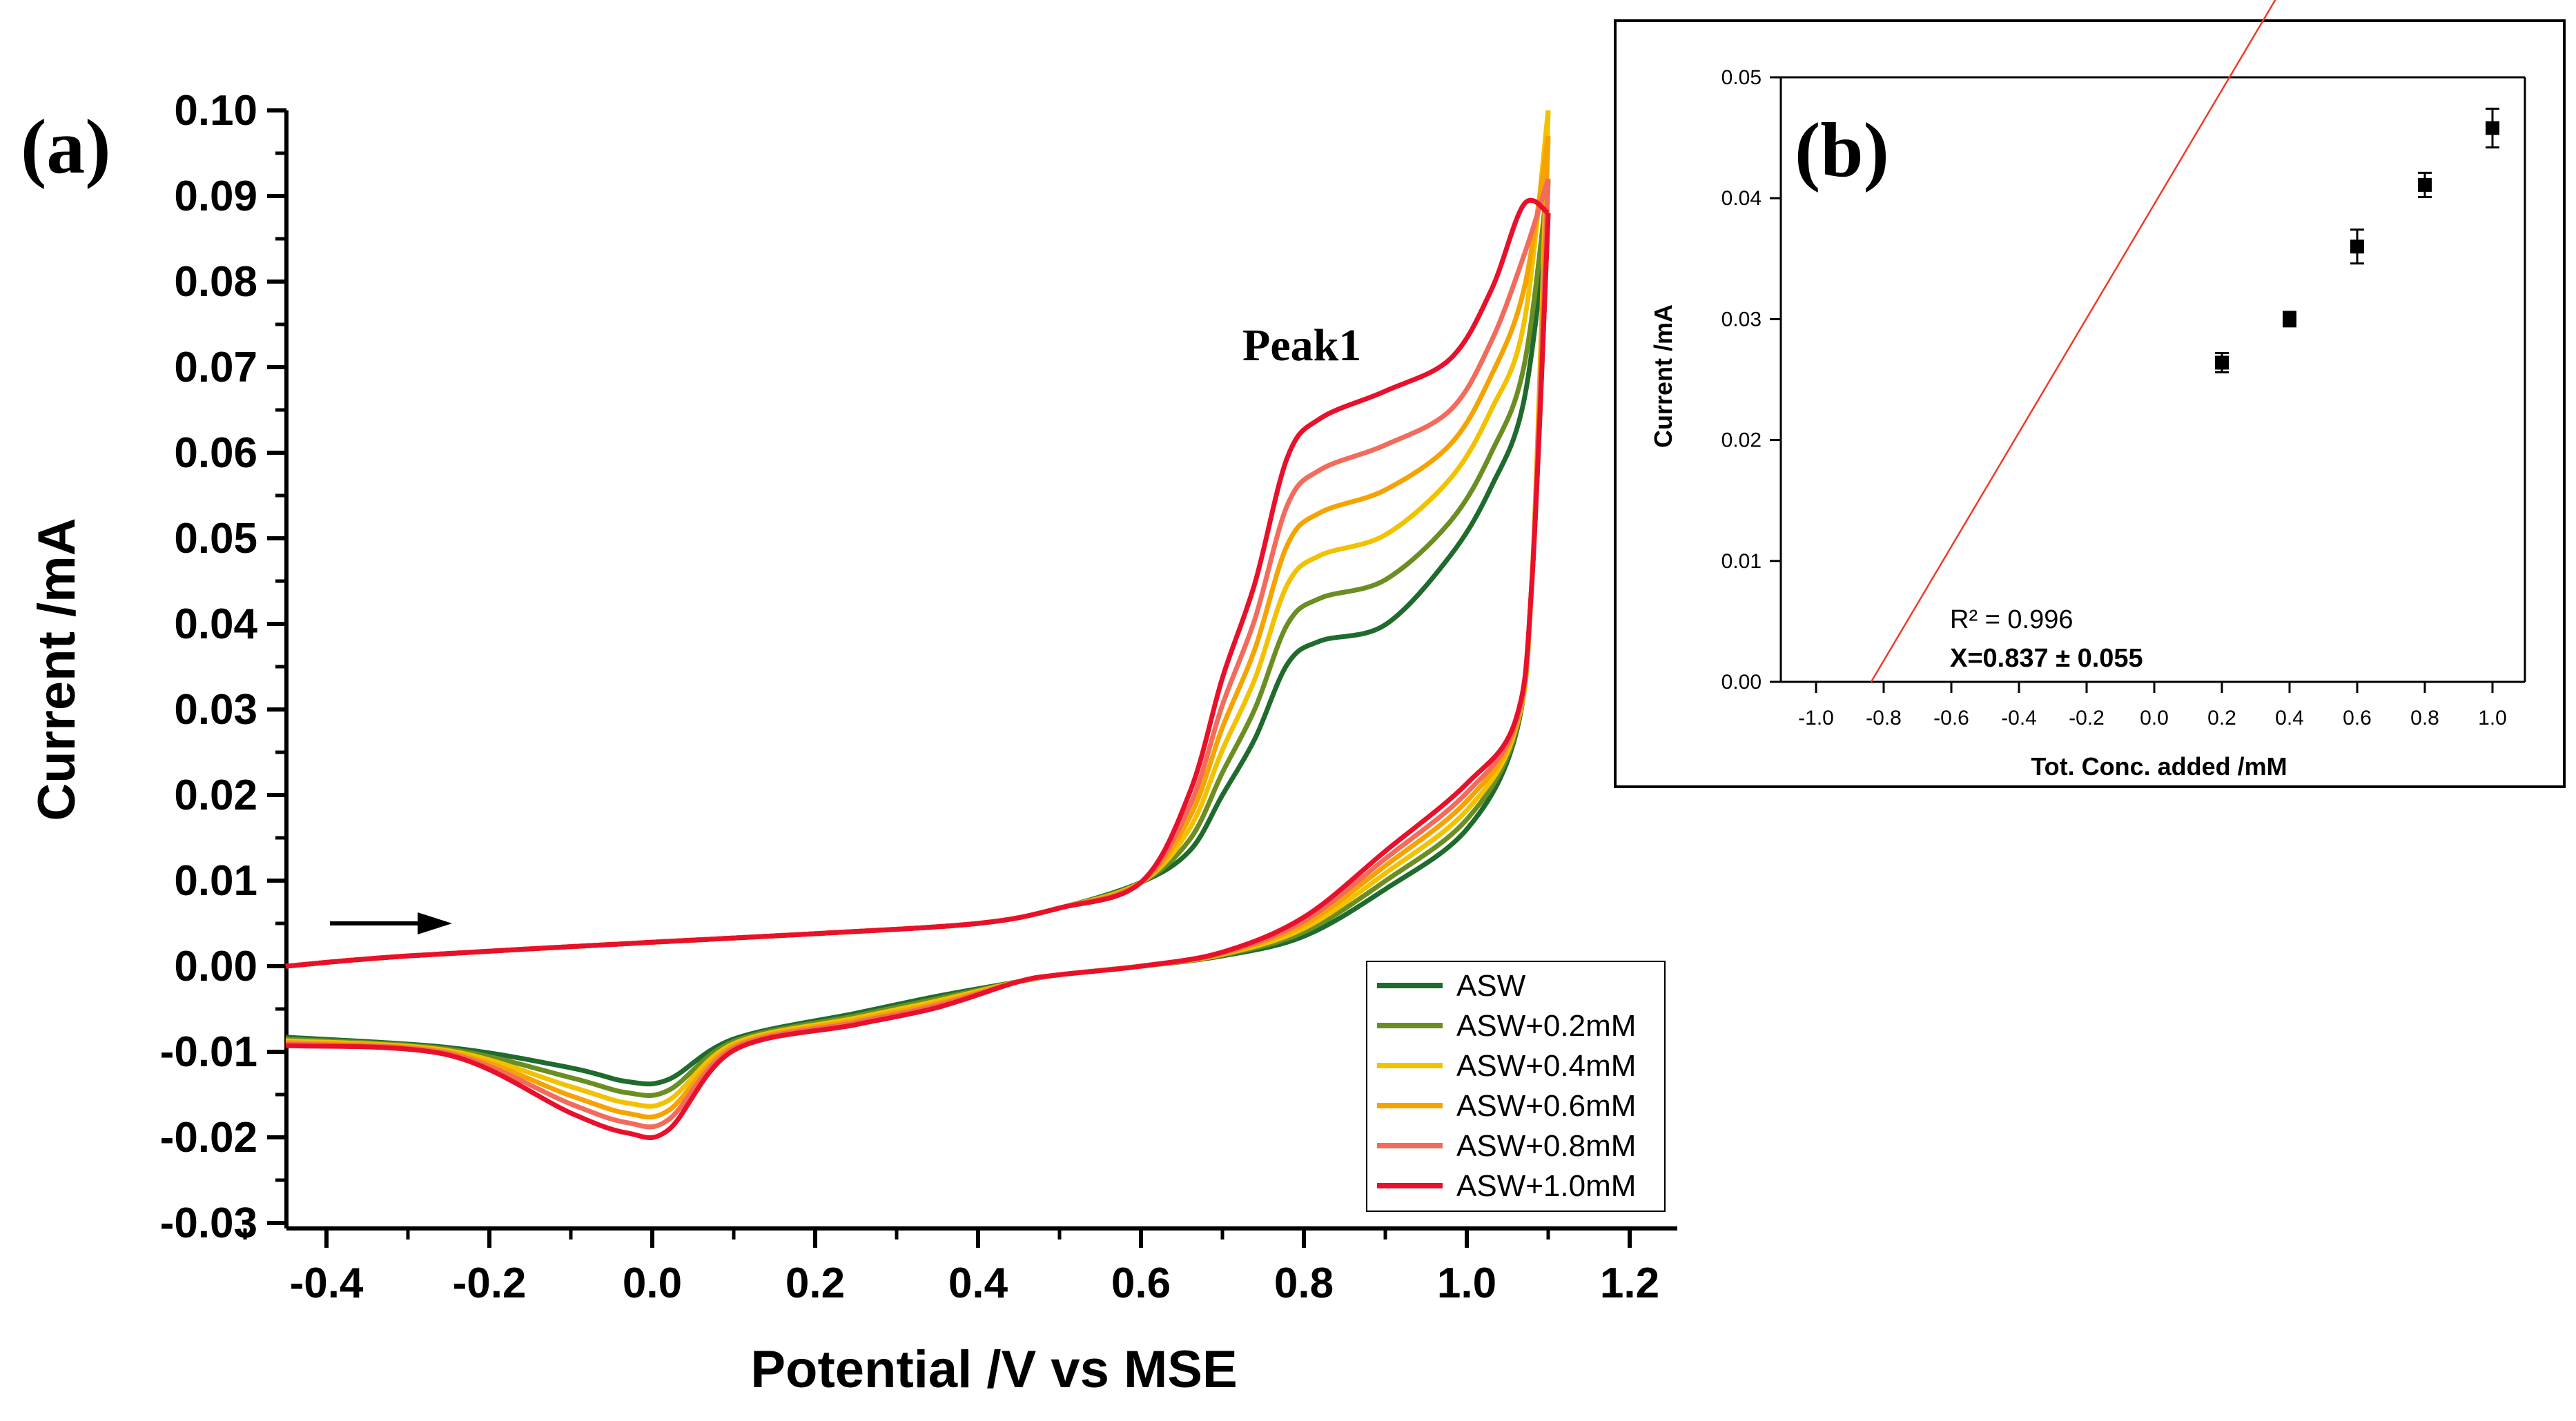 This screenshot has width=2576, height=1421. What do you see at coordinates (2221, 718) in the screenshot?
I see `x-tick-label-b: 0.2` at bounding box center [2221, 718].